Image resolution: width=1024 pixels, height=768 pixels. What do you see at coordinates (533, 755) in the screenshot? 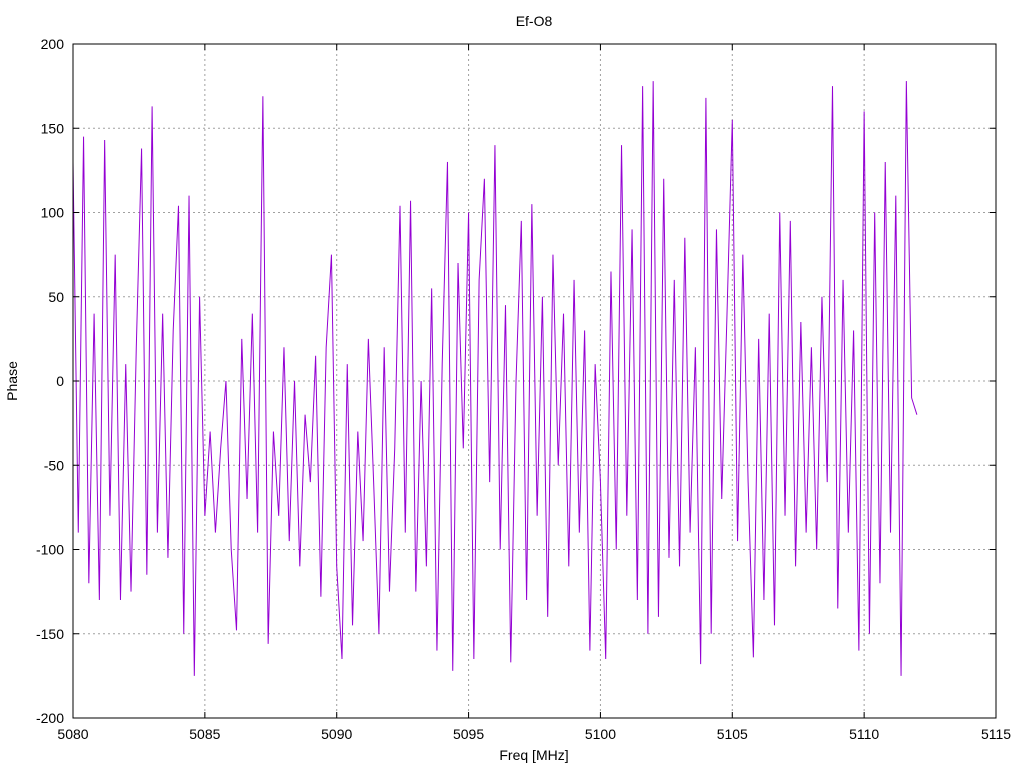
I see `x-axis-label: Freq [MHz]` at bounding box center [533, 755].